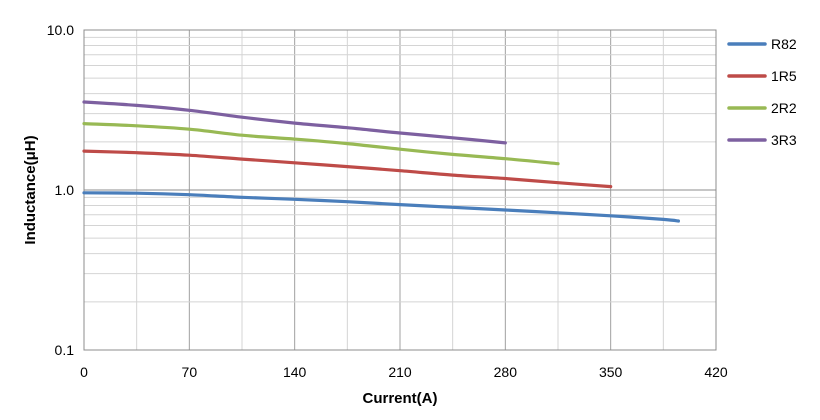  I want to click on series-line-2r2, so click(321, 144).